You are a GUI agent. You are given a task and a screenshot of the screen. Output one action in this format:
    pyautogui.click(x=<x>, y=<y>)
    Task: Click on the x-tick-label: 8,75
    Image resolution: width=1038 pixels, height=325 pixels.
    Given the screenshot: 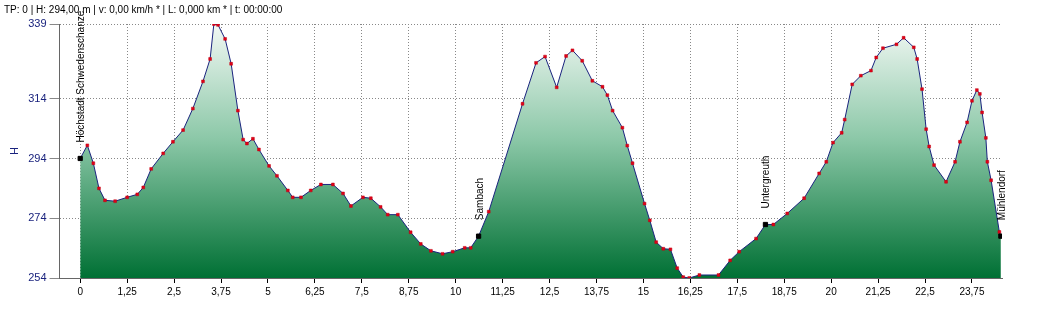 What is the action you would take?
    pyautogui.click(x=409, y=291)
    